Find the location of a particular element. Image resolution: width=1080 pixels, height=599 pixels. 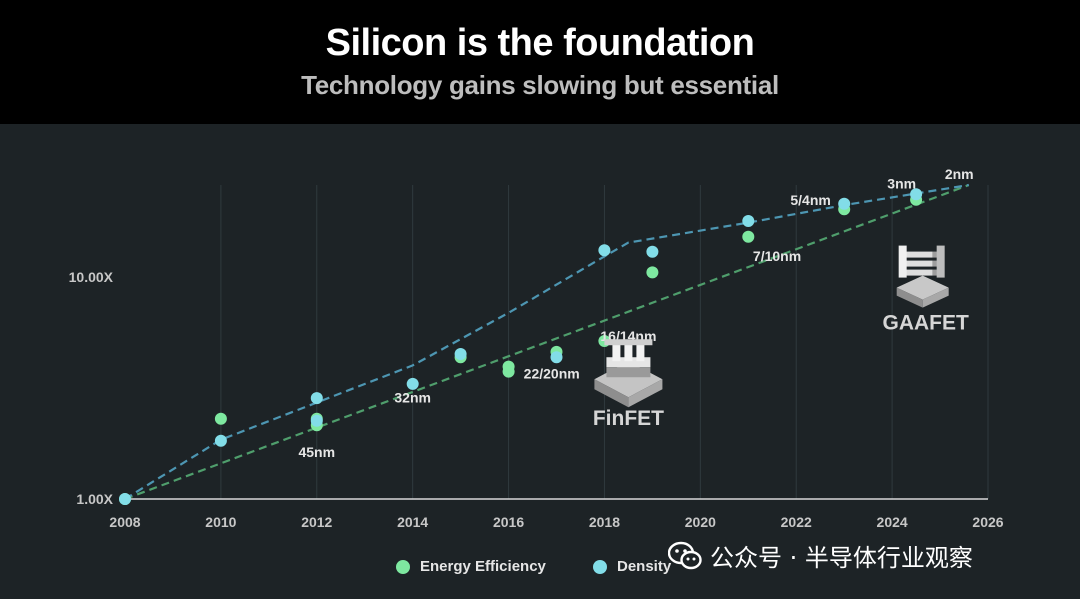

x-tick-label-2008: 2008 is located at coordinates (124, 522).